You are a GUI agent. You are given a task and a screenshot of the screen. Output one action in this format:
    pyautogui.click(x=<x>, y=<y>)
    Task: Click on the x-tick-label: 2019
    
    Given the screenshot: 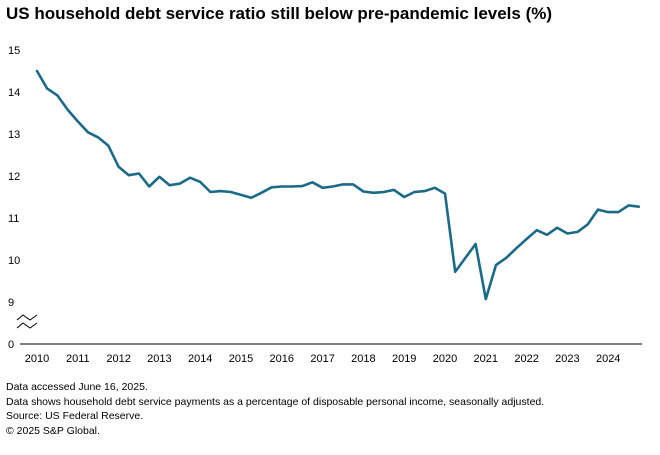 What is the action you would take?
    pyautogui.click(x=404, y=359)
    